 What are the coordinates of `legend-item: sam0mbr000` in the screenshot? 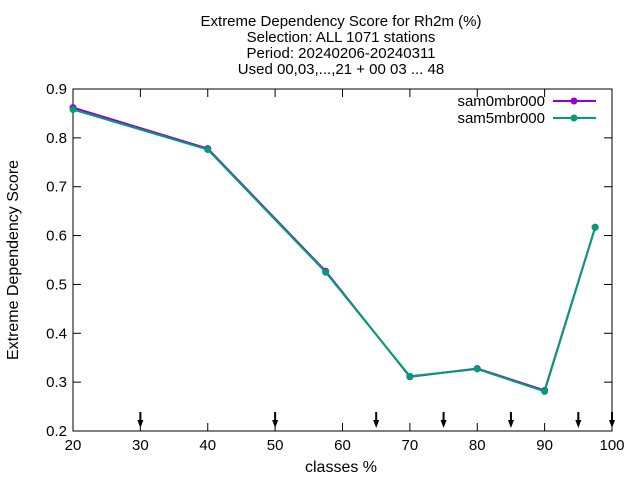 It's located at (526, 101).